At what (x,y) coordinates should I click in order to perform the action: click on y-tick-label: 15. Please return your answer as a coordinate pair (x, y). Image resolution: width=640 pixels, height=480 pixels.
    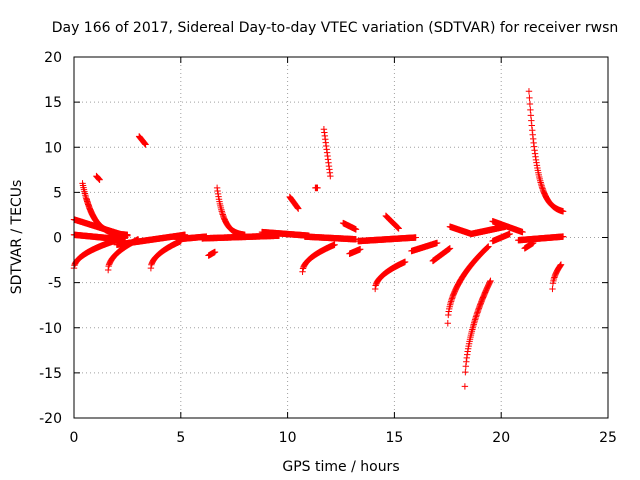
    Looking at the image, I should click on (53, 103).